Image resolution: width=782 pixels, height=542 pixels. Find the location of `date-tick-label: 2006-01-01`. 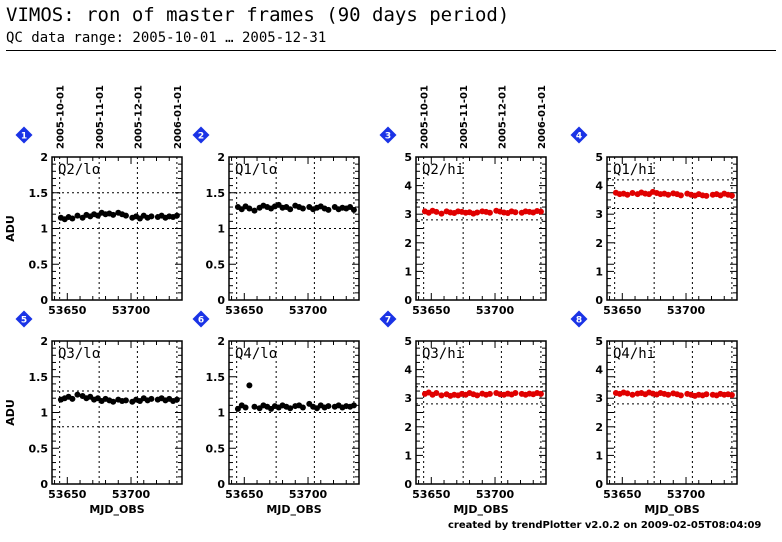

date-tick-label: 2006-01-01 is located at coordinates (542, 117).